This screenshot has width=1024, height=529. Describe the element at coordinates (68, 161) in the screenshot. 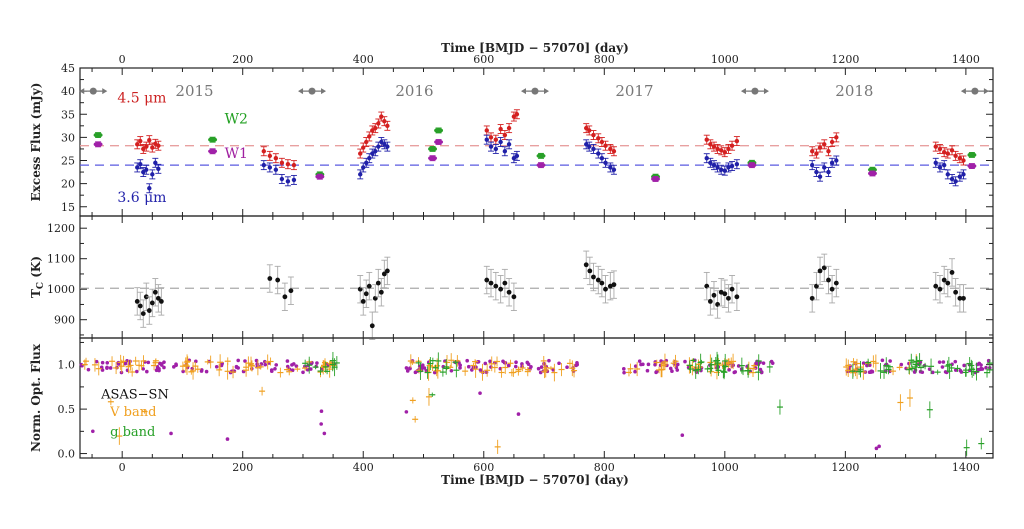

I see `y-tick-label: 25` at that location.